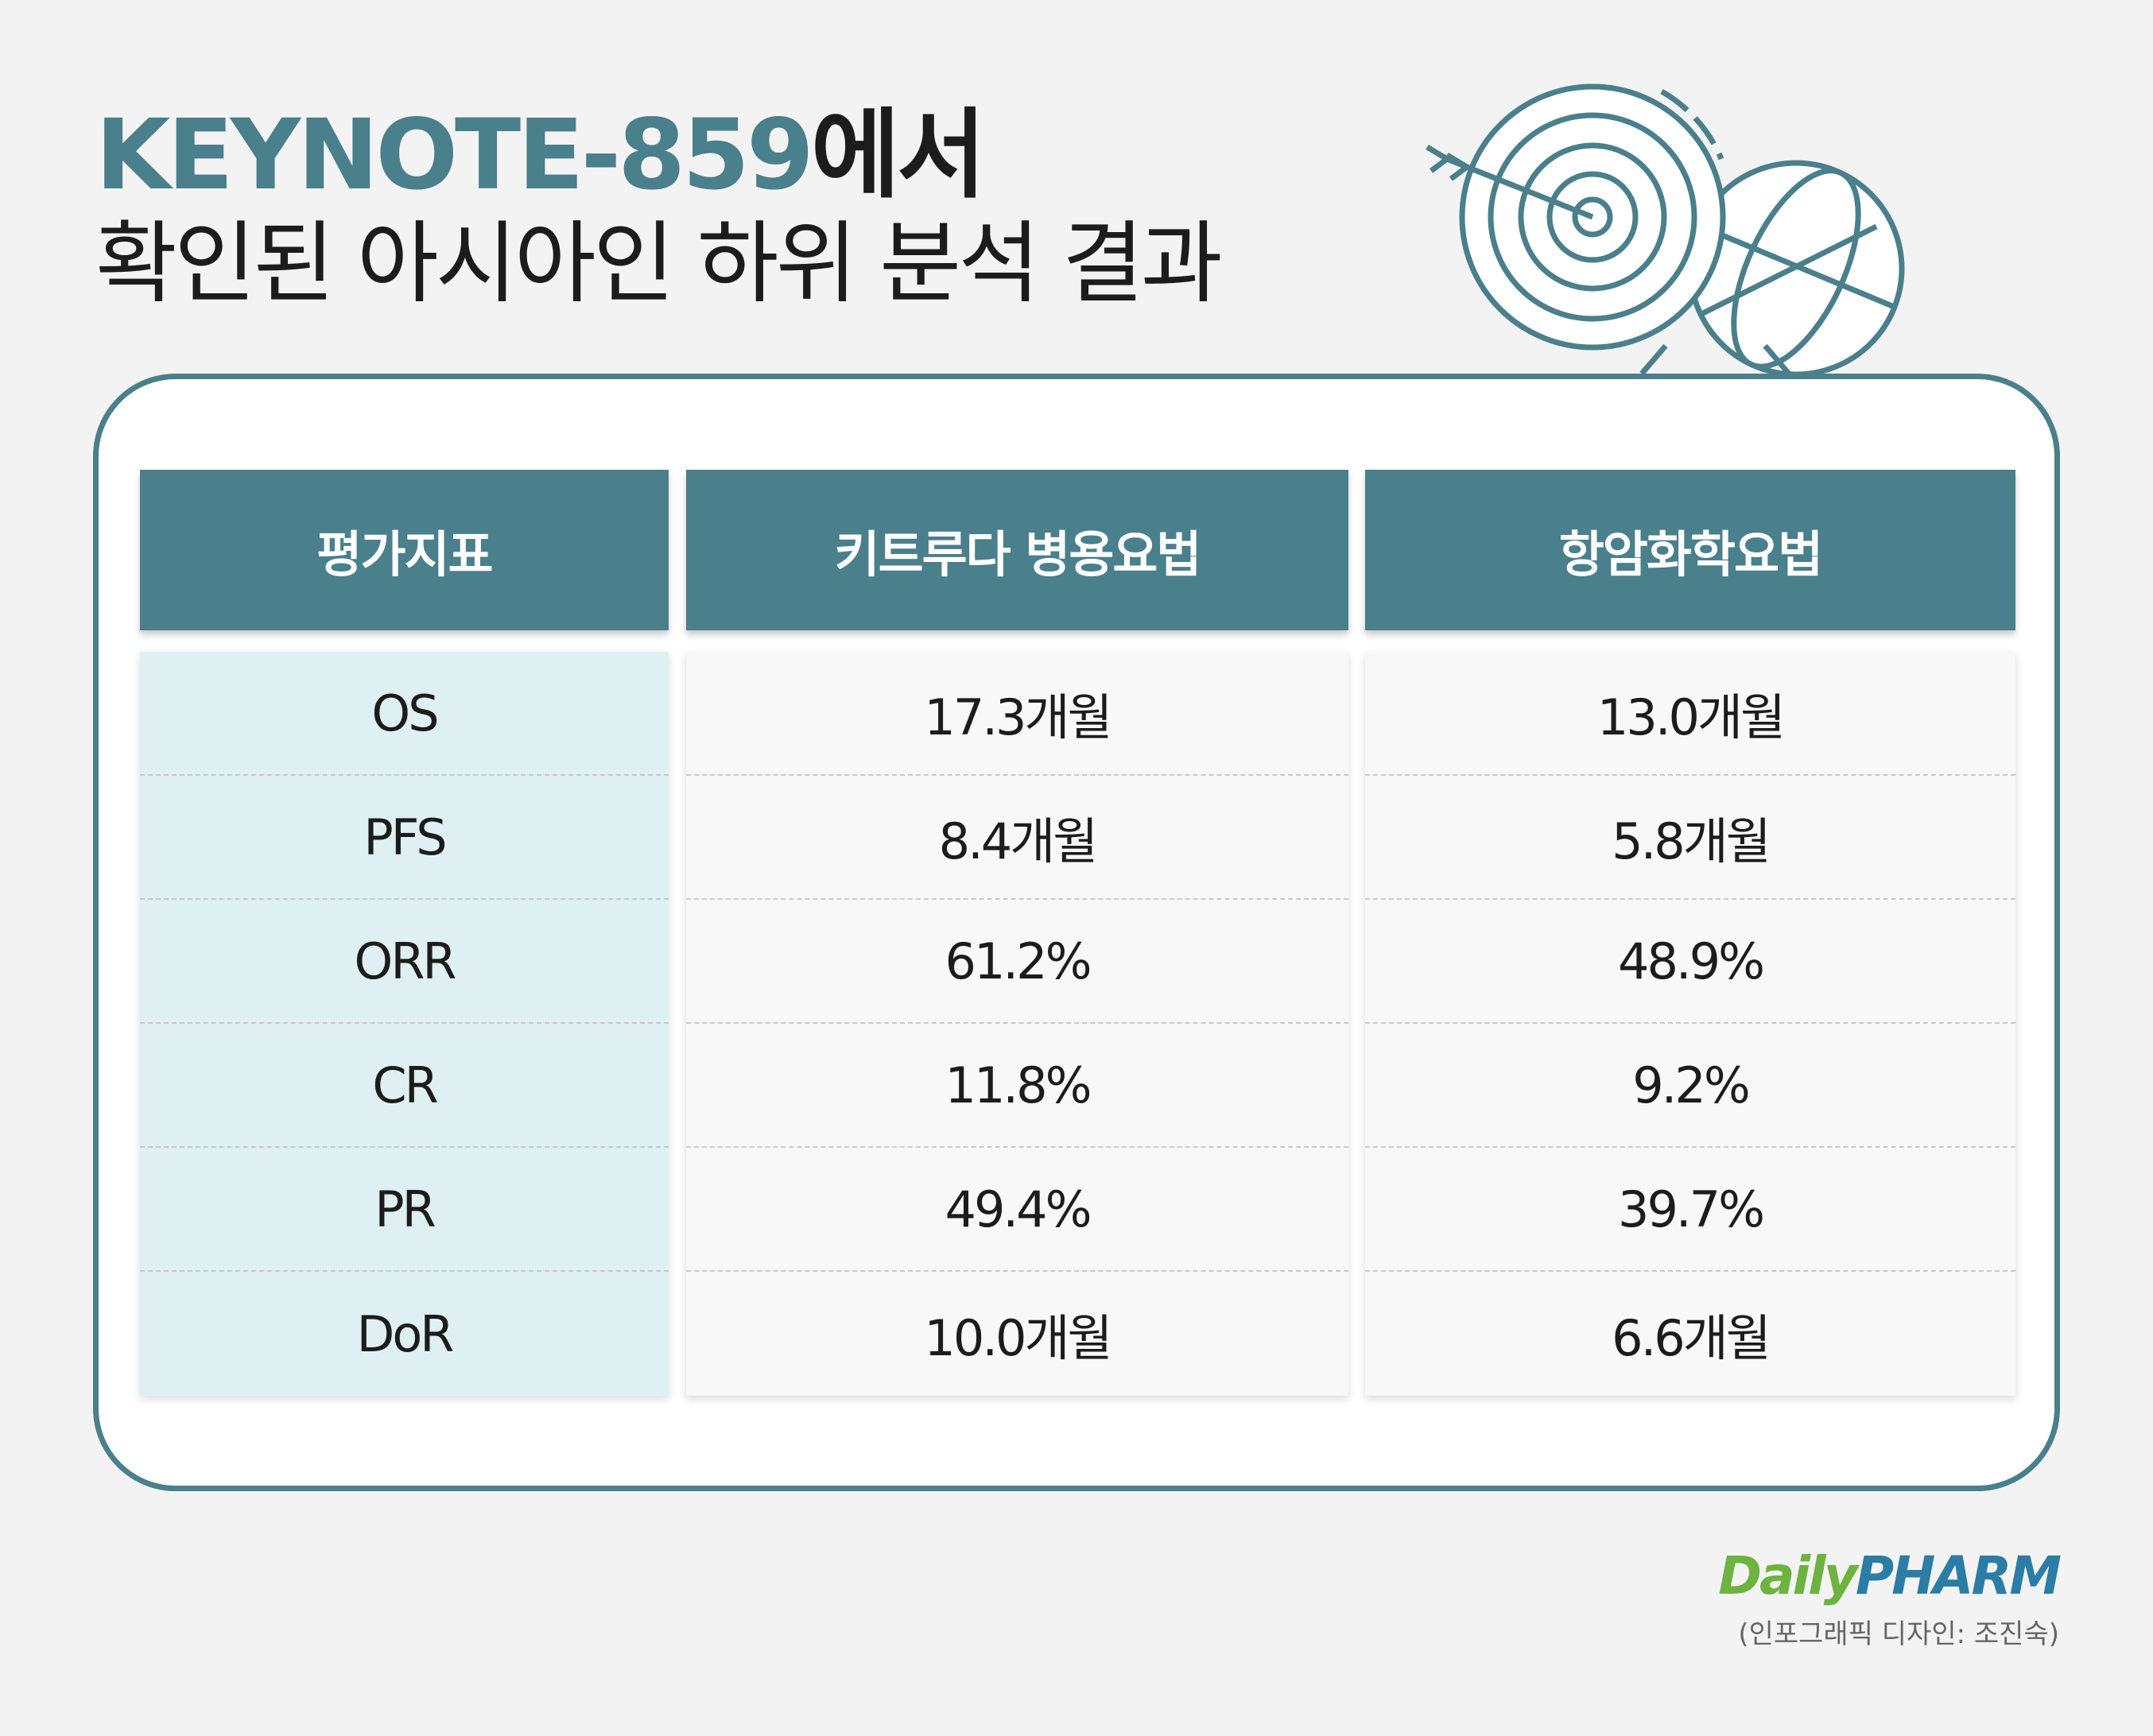 The image size is (2153, 1736). What do you see at coordinates (455, 155) in the screenshot?
I see `title-highlight: KEYNOTE-859` at bounding box center [455, 155].